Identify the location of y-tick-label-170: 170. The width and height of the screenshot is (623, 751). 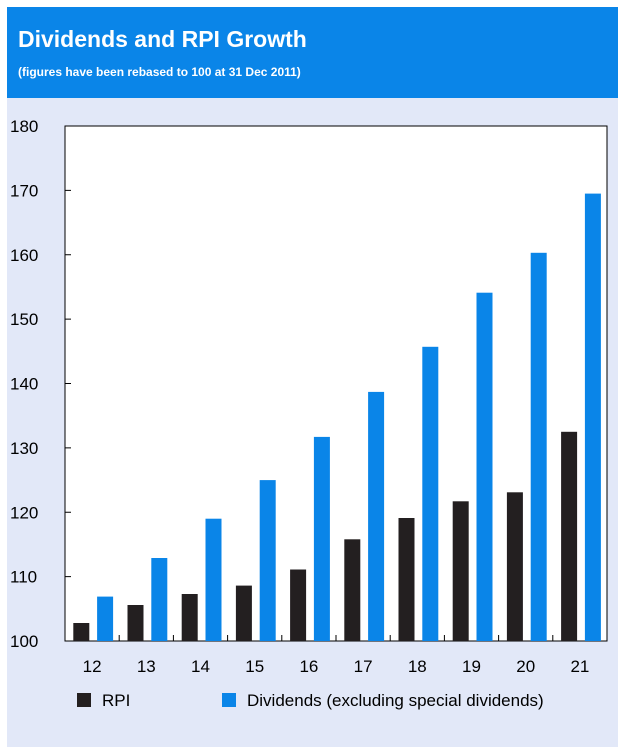
(24, 190).